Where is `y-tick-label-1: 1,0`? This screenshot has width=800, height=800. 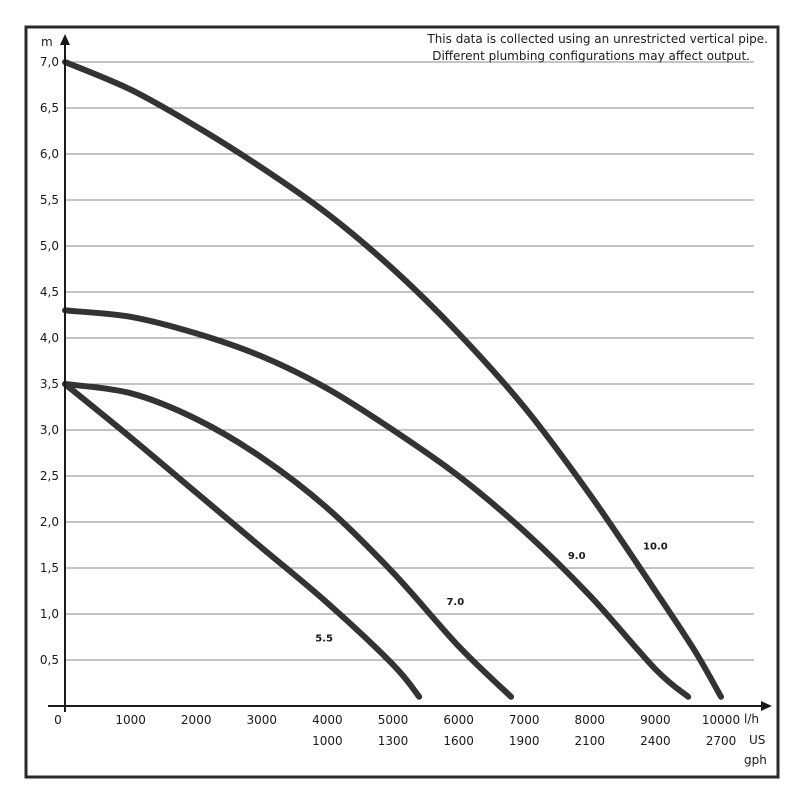
y-tick-label-1: 1,0 is located at coordinates (49, 614).